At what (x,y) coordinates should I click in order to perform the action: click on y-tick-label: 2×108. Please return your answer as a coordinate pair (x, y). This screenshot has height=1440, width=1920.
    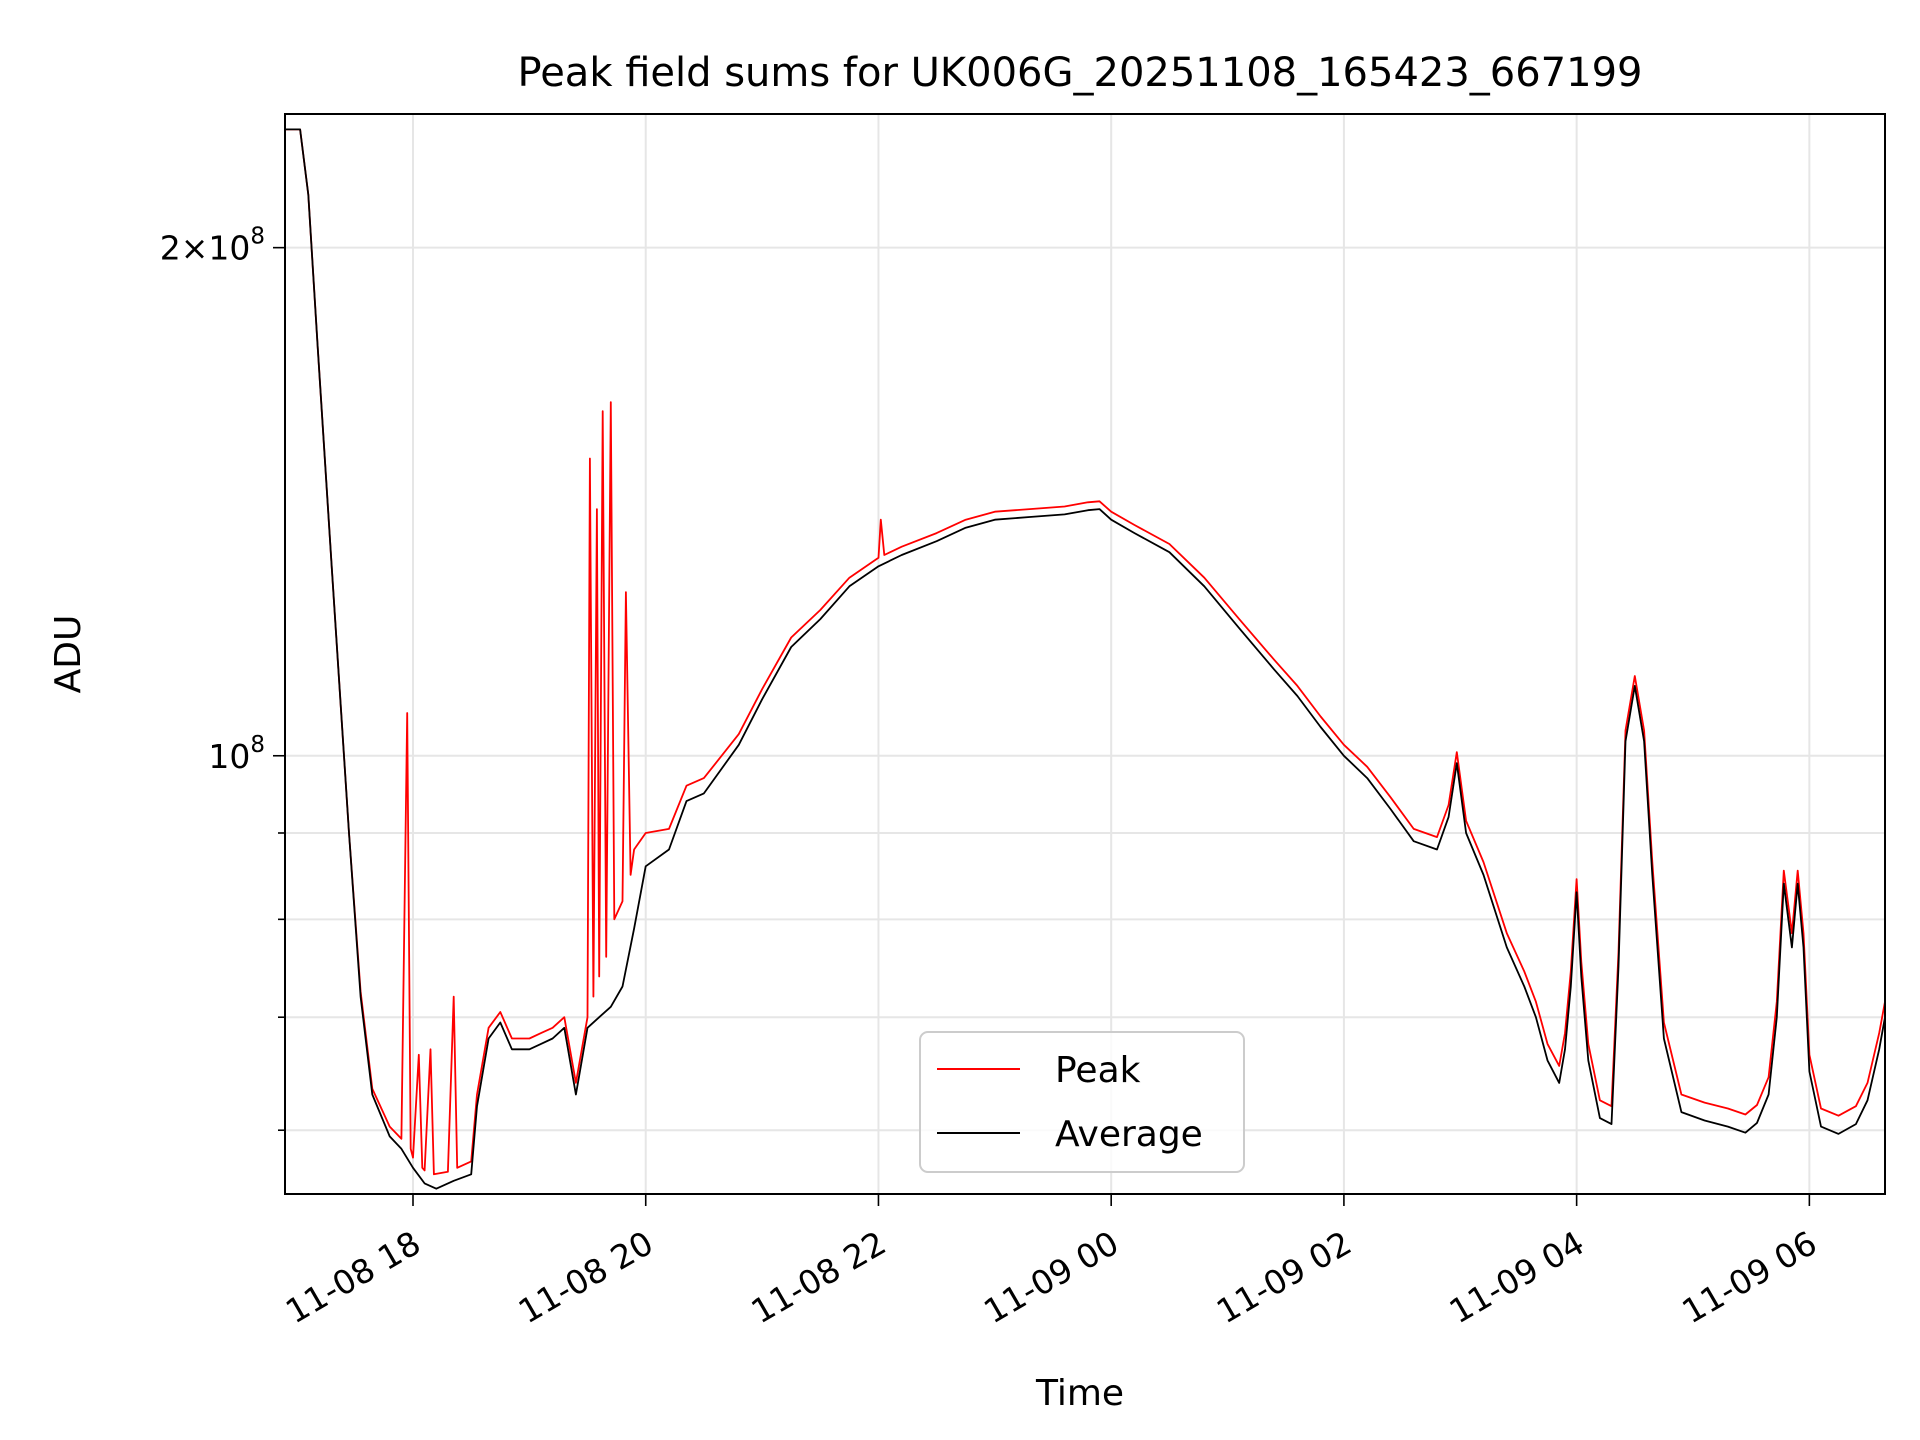
    Looking at the image, I should click on (212, 246).